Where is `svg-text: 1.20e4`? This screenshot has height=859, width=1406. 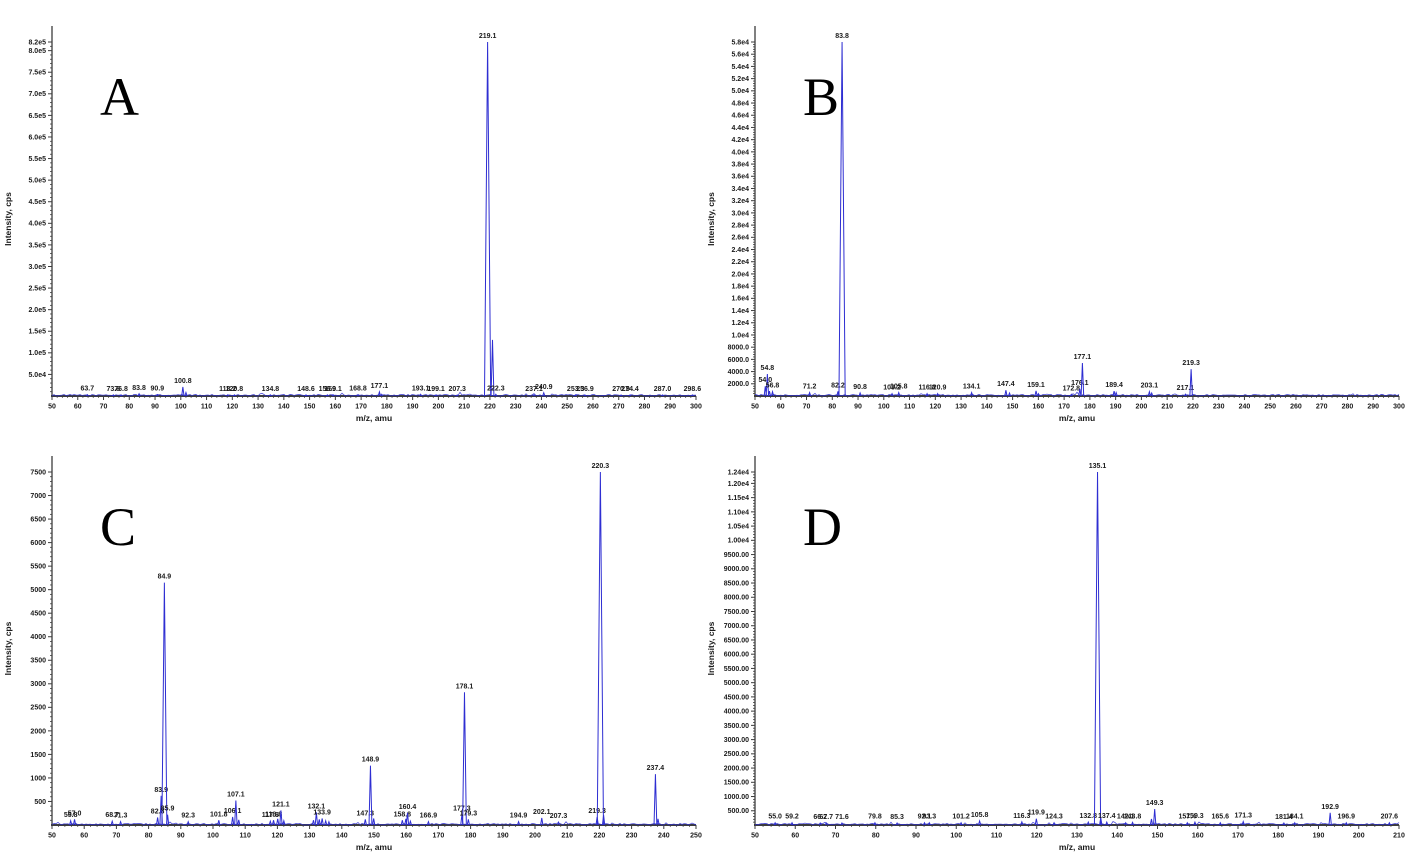 svg-text: 1.20e4 is located at coordinates (739, 484).